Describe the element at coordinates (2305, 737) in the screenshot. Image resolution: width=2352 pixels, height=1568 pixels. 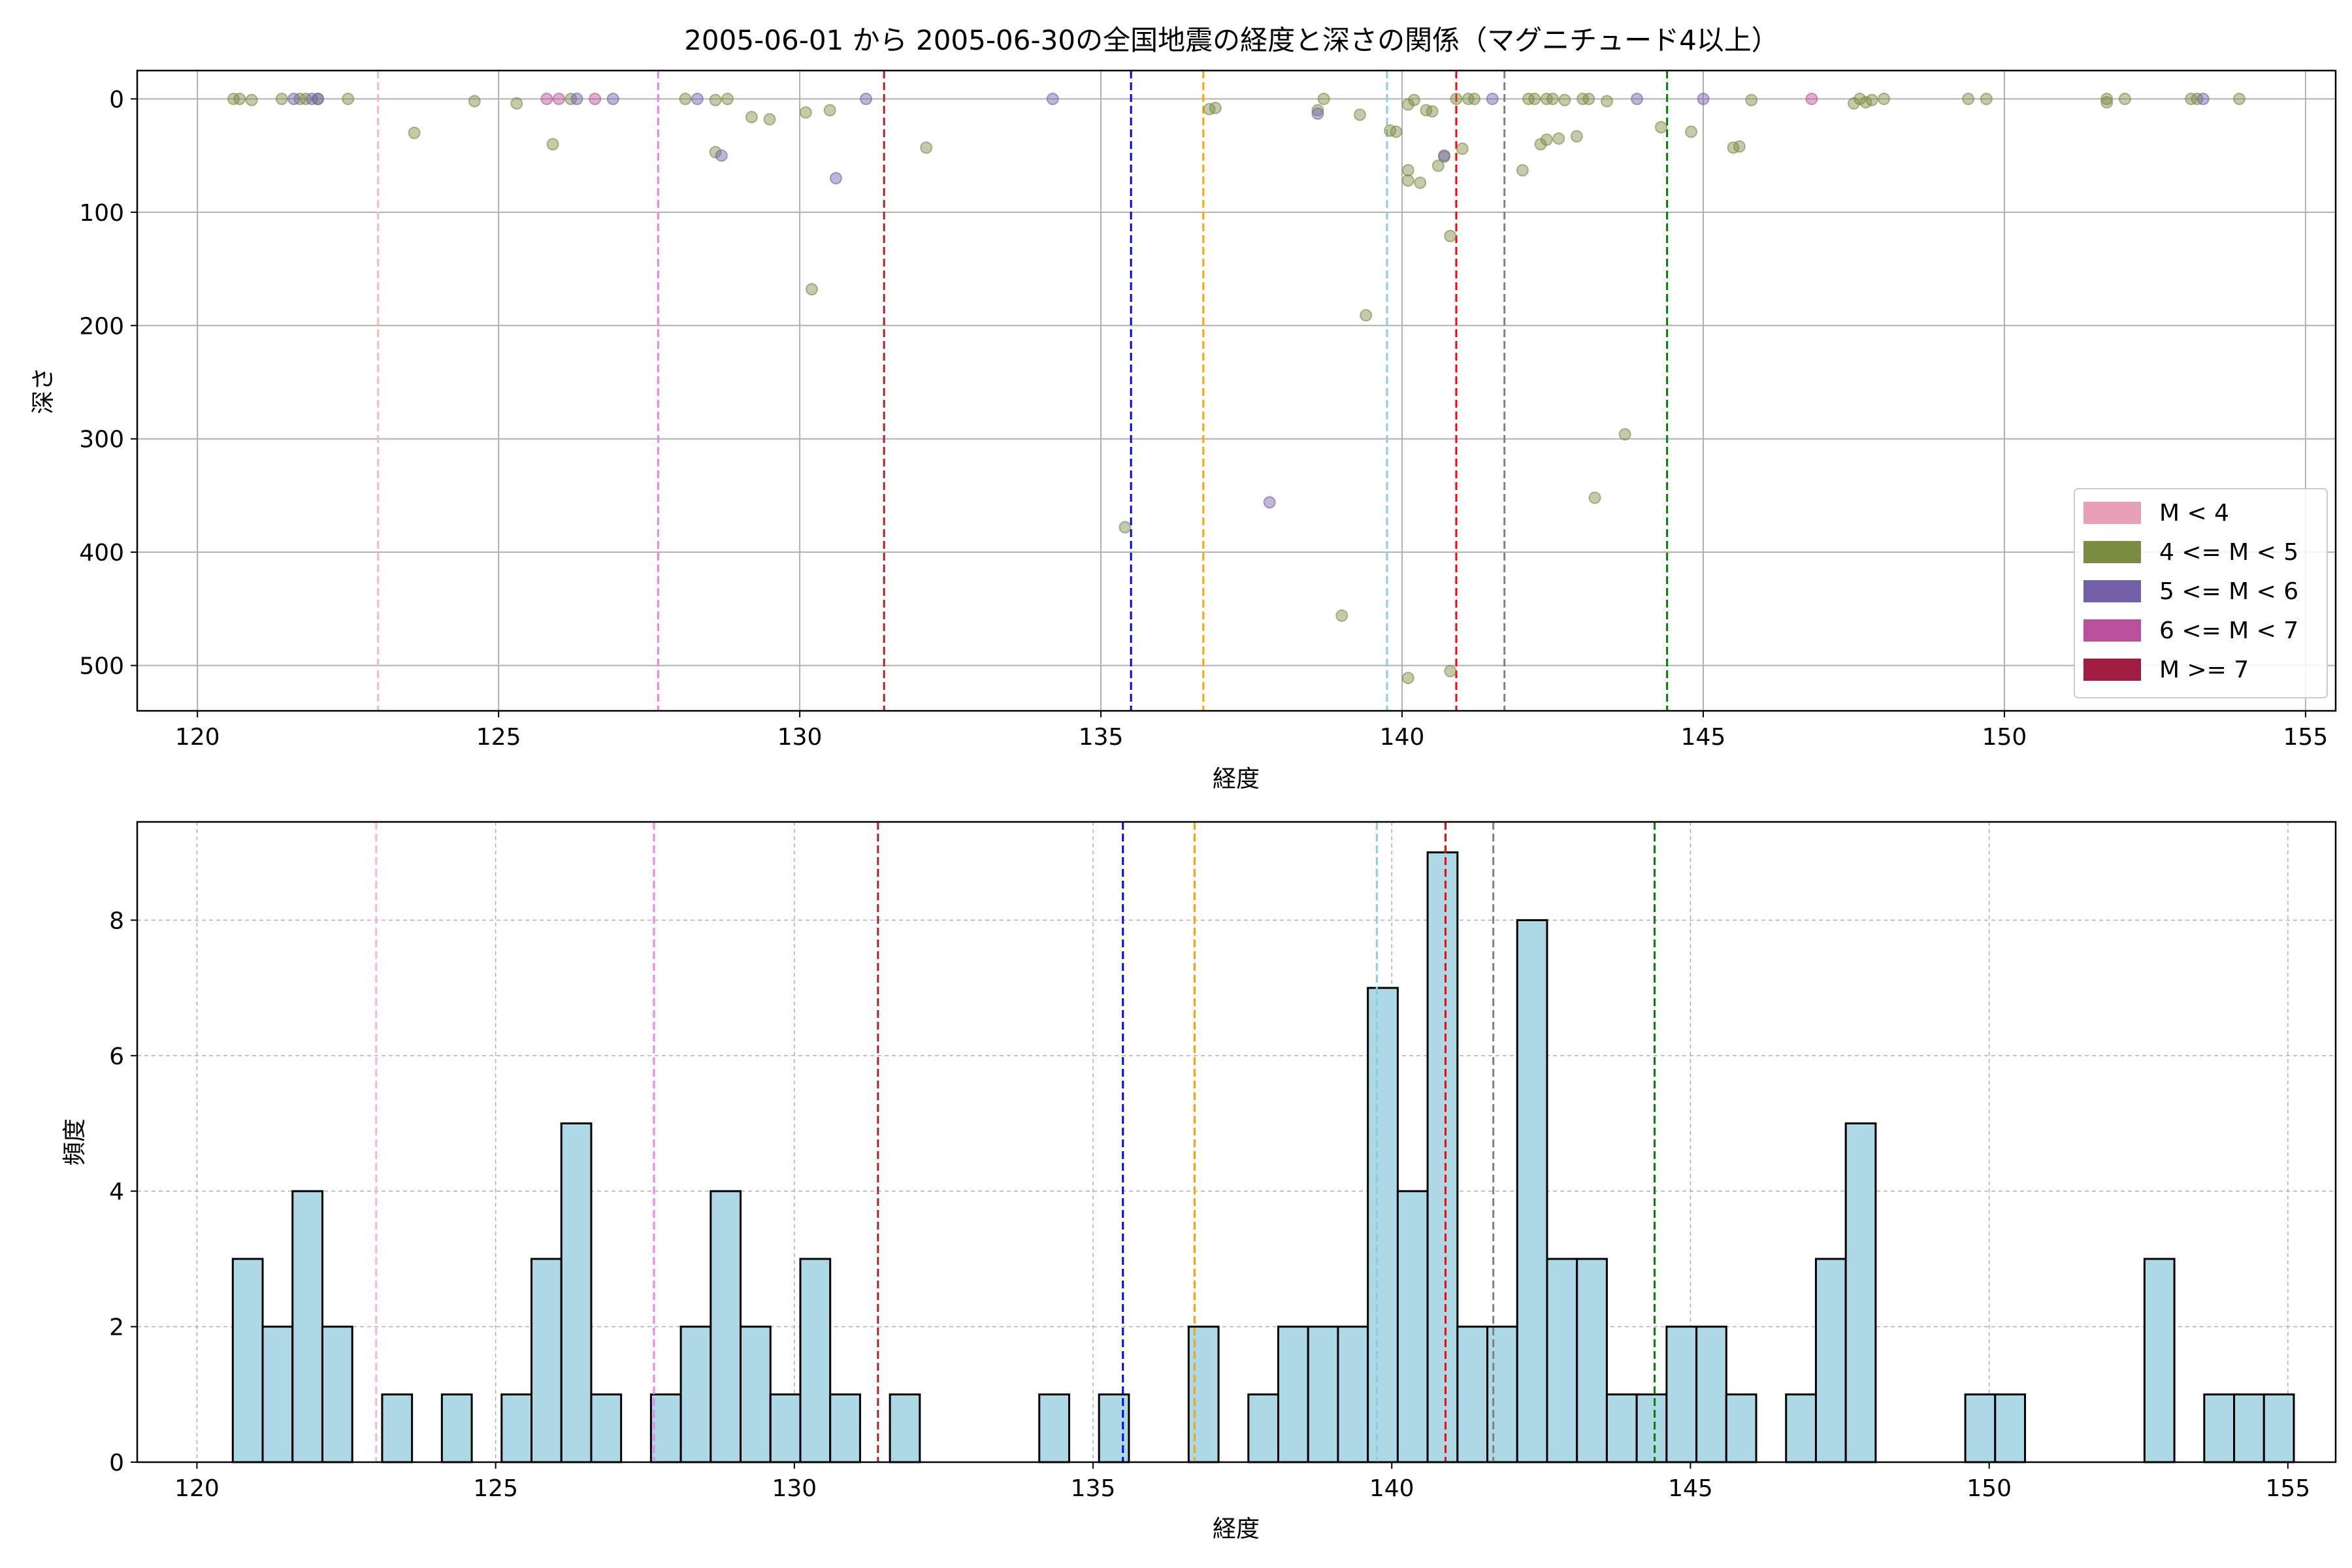
I see `scatter-x-tick-label: 155` at that location.